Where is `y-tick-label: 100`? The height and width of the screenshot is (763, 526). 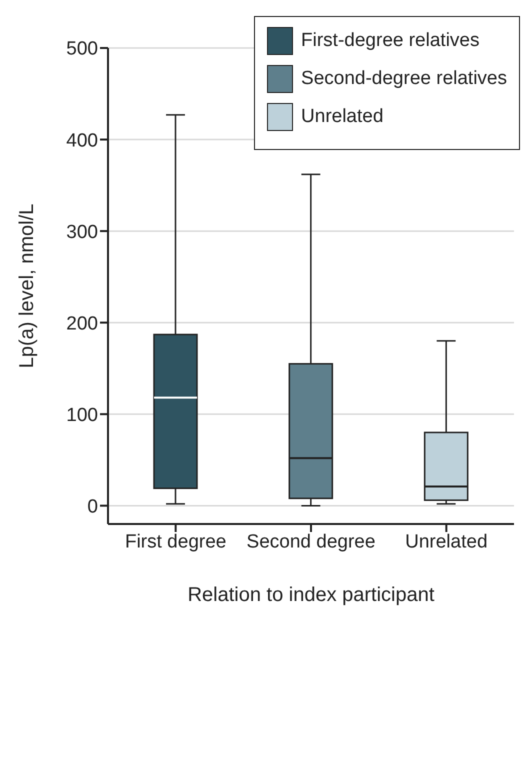 y-tick-label: 100 is located at coordinates (82, 415).